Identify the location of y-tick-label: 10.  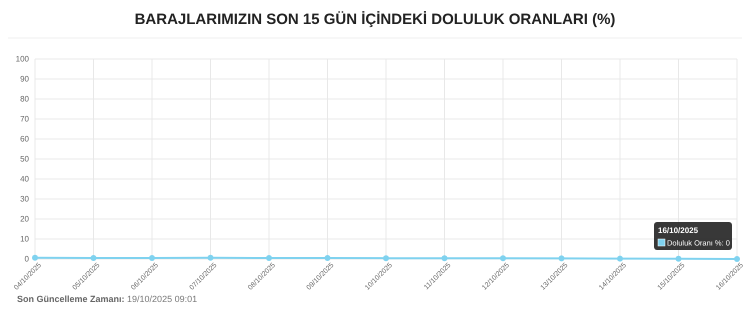
(25, 239).